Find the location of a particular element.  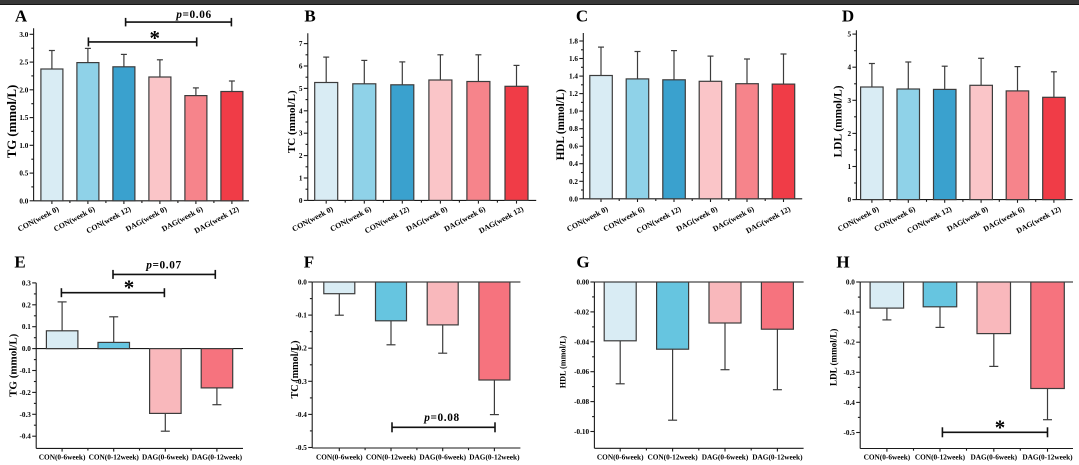

svg-text: A is located at coordinates (21, 16).